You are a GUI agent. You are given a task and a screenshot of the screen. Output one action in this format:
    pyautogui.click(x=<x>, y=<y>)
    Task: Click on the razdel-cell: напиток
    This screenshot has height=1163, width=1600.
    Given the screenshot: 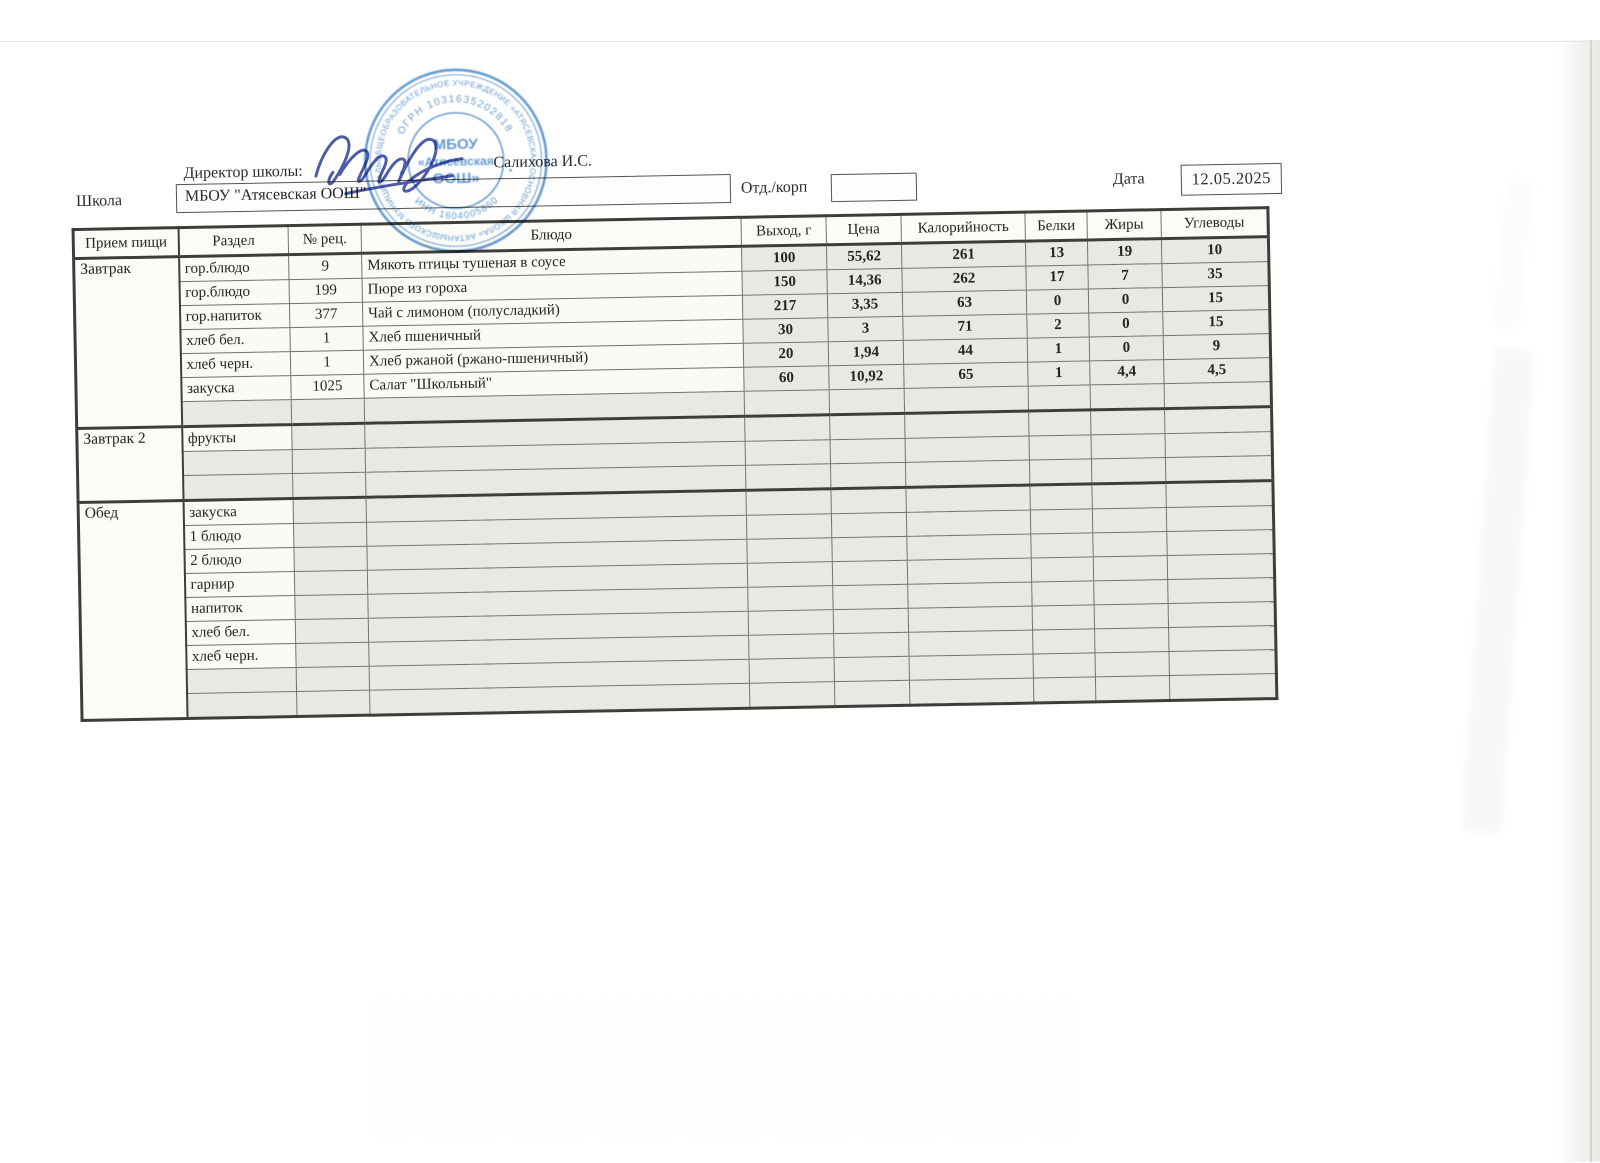 What is the action you would take?
    pyautogui.click(x=240, y=608)
    